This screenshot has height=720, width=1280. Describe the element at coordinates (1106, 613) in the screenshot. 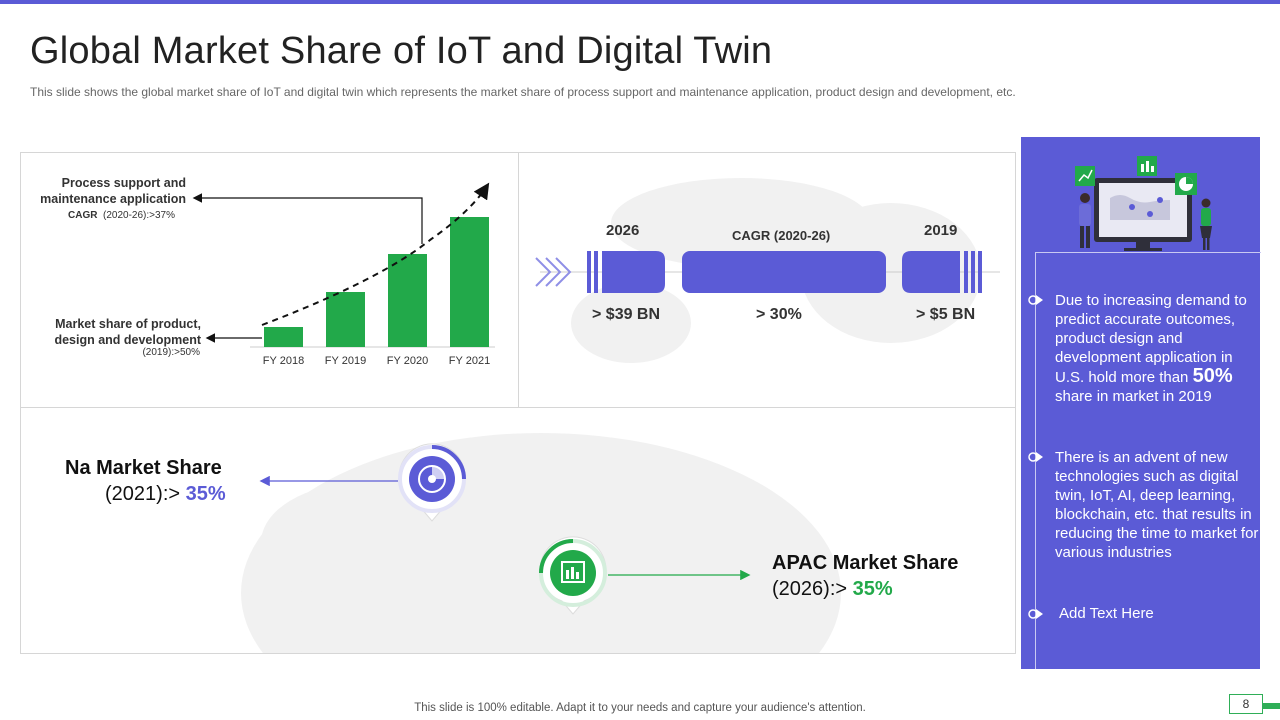

I see `insight-bullet-3: Add Text Here` at that location.